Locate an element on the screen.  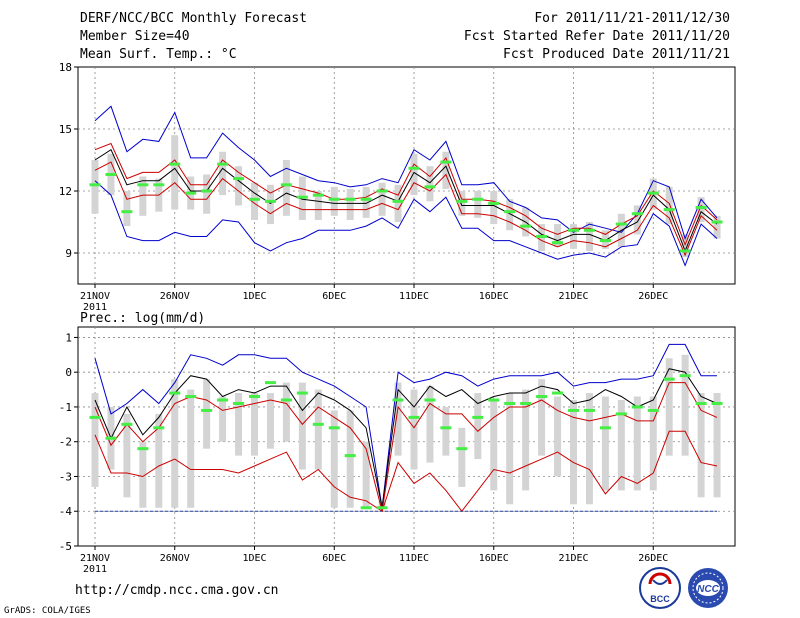
ncc-logo-text: NCC is located at coordinates (708, 589).